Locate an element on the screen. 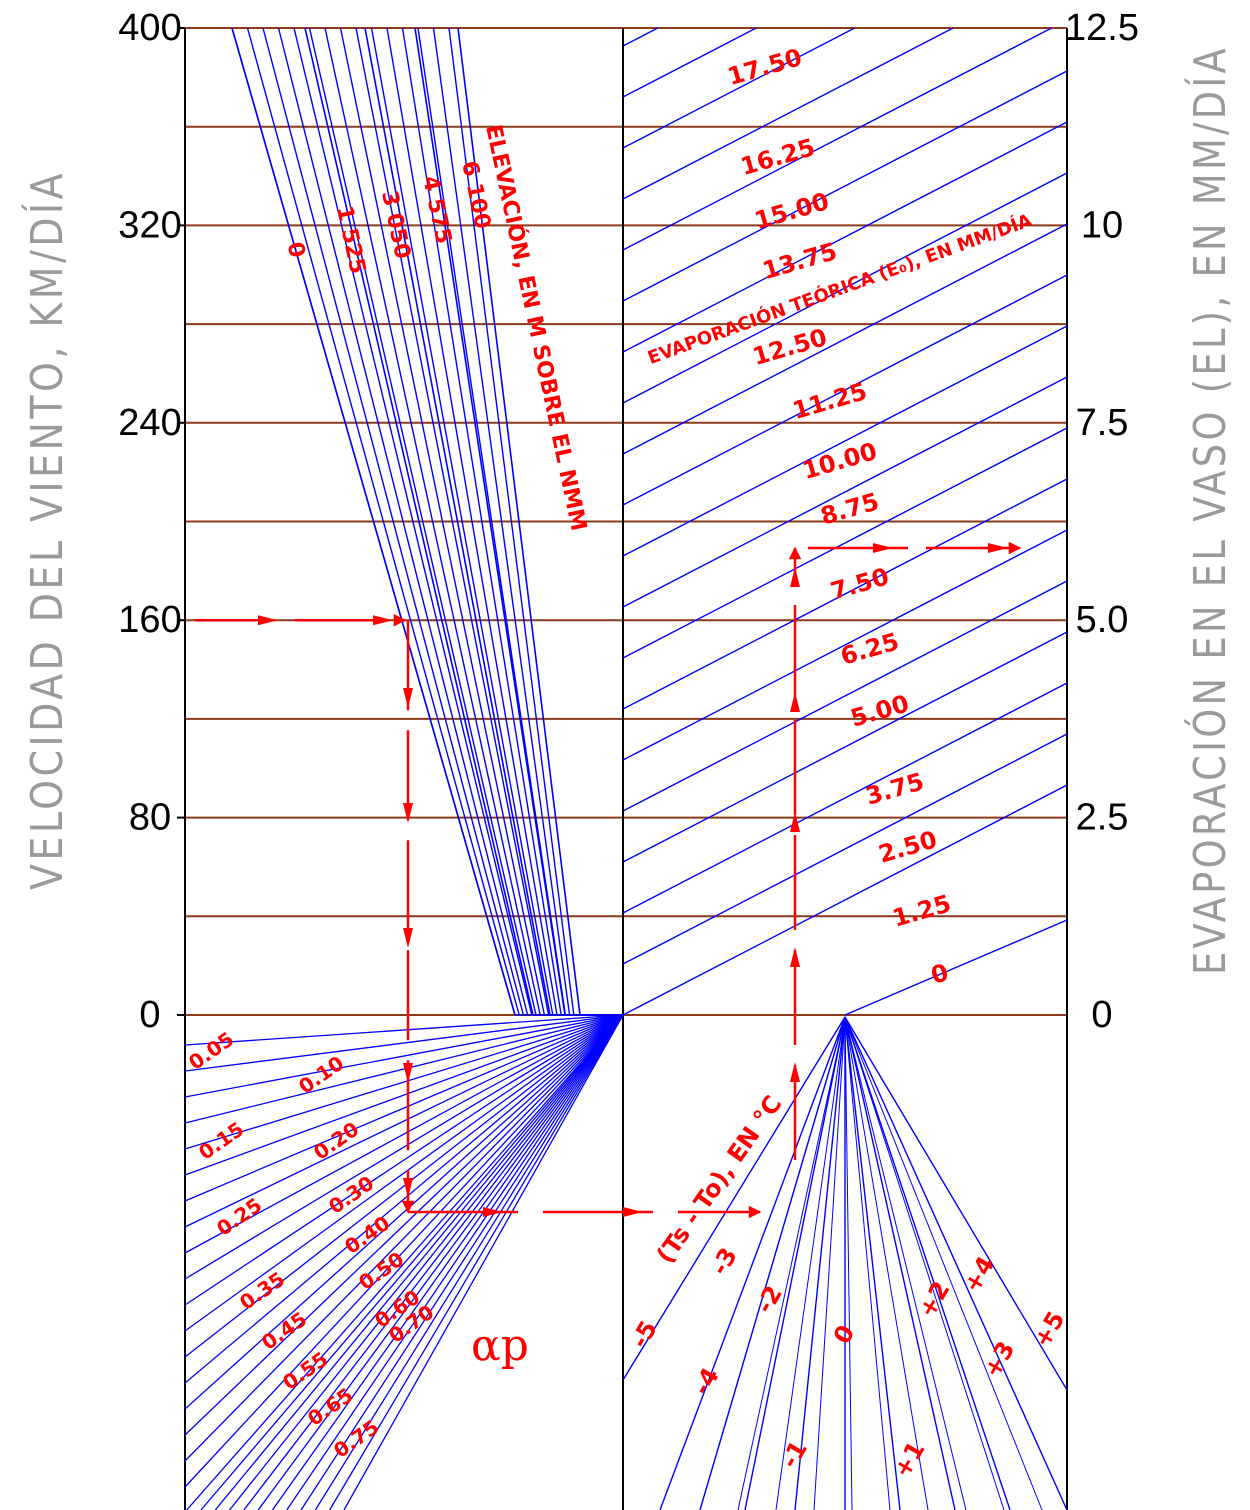 This screenshot has width=1250, height=1510. right-tick-label: 0 is located at coordinates (1101, 1015).